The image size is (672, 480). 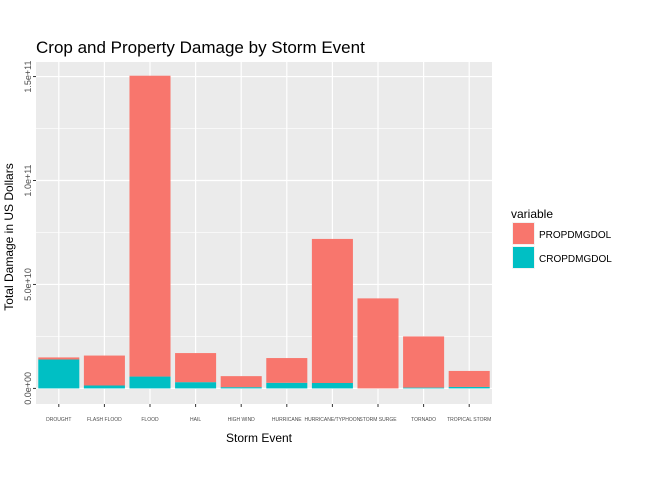 What do you see at coordinates (575, 259) in the screenshot?
I see `legend-label-cropdmgdol: CROPDMGDOL` at bounding box center [575, 259].